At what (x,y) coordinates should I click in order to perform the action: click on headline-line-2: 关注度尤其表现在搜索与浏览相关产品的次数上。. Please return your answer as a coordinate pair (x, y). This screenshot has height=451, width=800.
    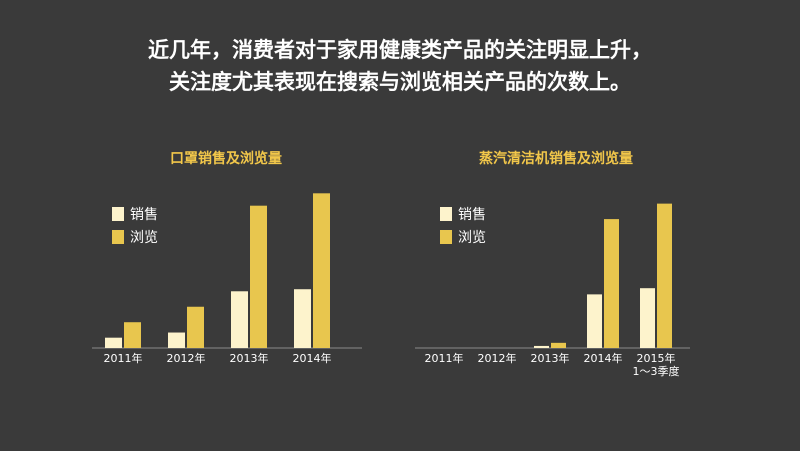
    Looking at the image, I should click on (400, 82).